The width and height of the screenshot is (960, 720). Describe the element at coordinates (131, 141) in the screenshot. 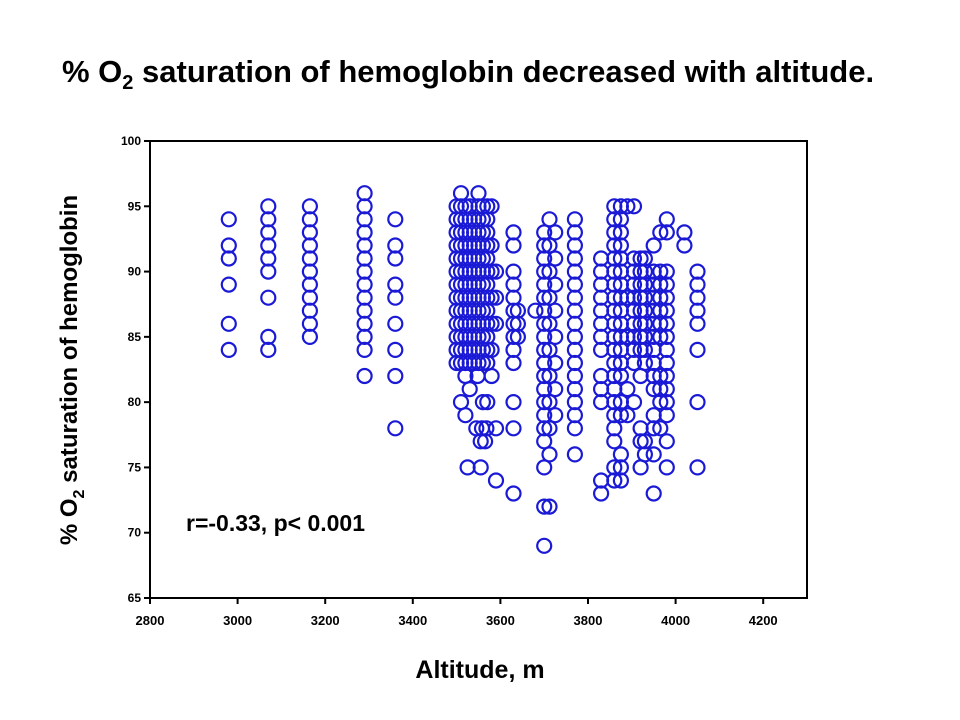

I see `y-tick-label: 100` at that location.